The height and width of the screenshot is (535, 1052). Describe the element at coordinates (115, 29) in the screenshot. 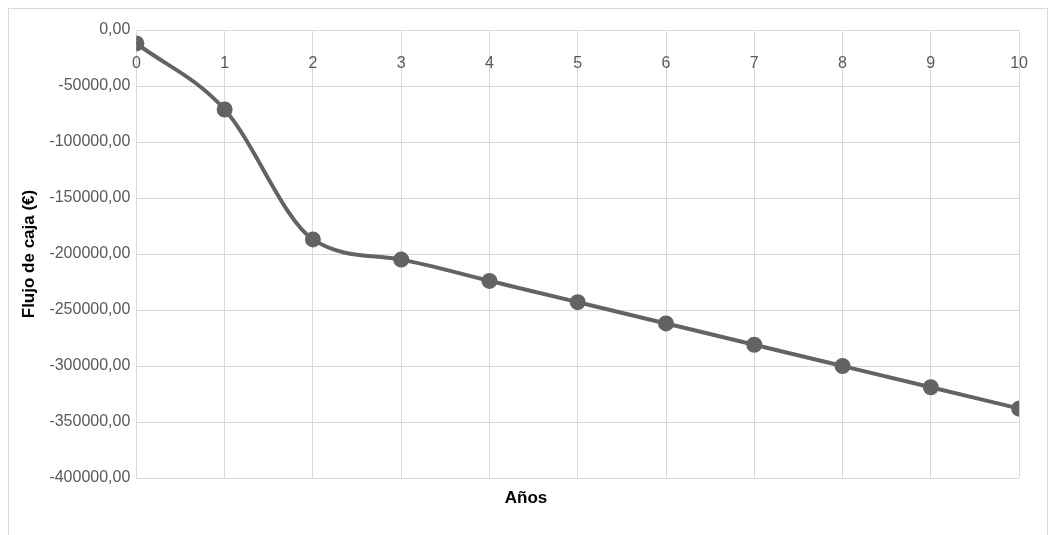

I see `y-tick-label: 0,00` at that location.